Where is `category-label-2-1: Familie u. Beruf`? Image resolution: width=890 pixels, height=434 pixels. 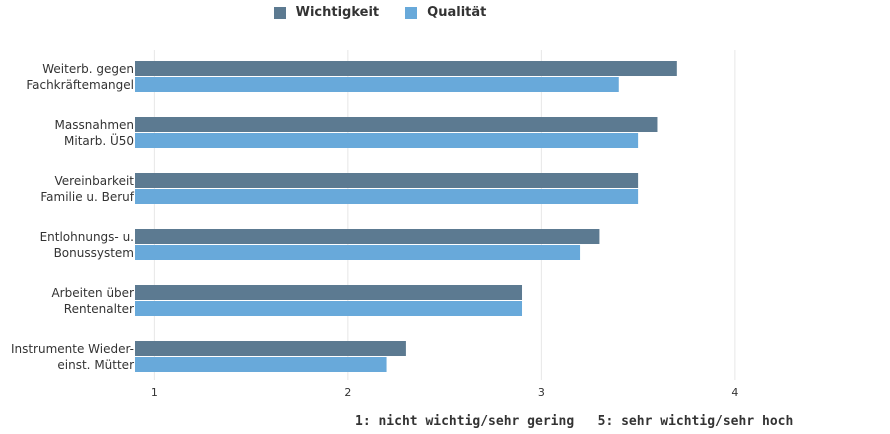
category-label-2-1: Familie u. Beruf is located at coordinates (87, 197).